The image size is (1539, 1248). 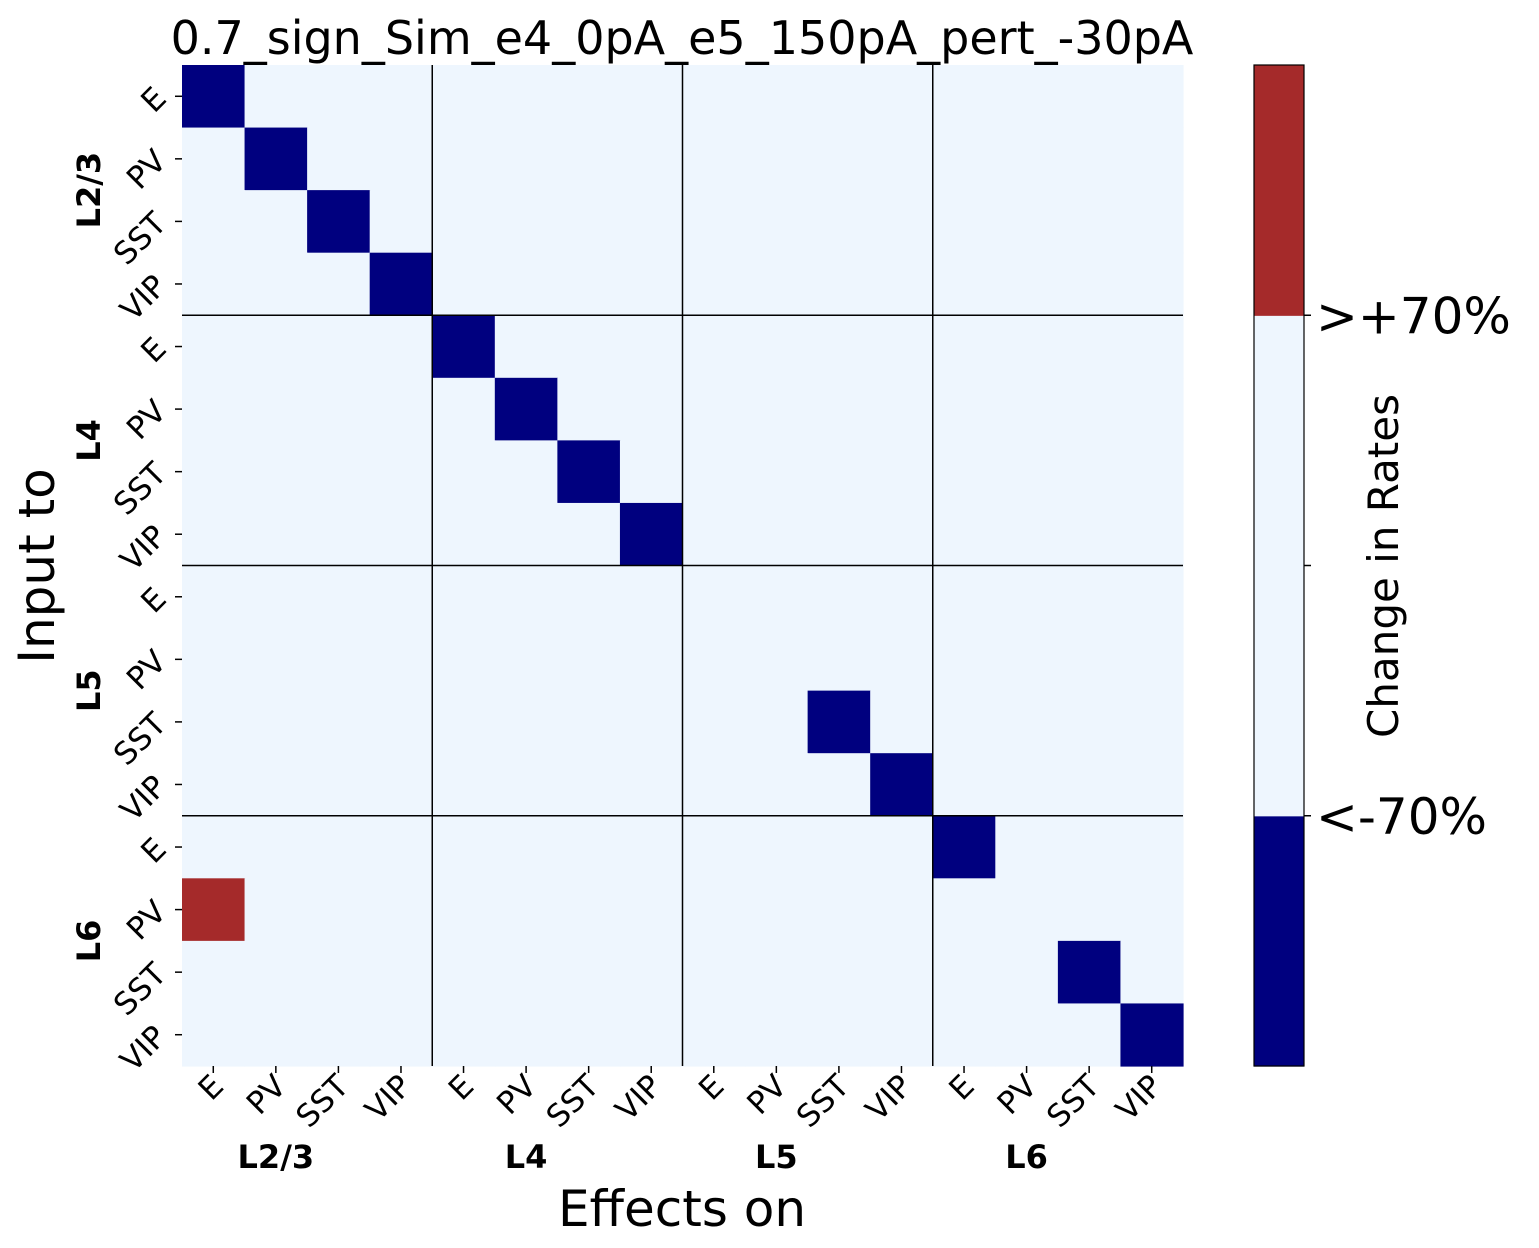 What do you see at coordinates (153, 99) in the screenshot?
I see `y-tick-label: E` at bounding box center [153, 99].